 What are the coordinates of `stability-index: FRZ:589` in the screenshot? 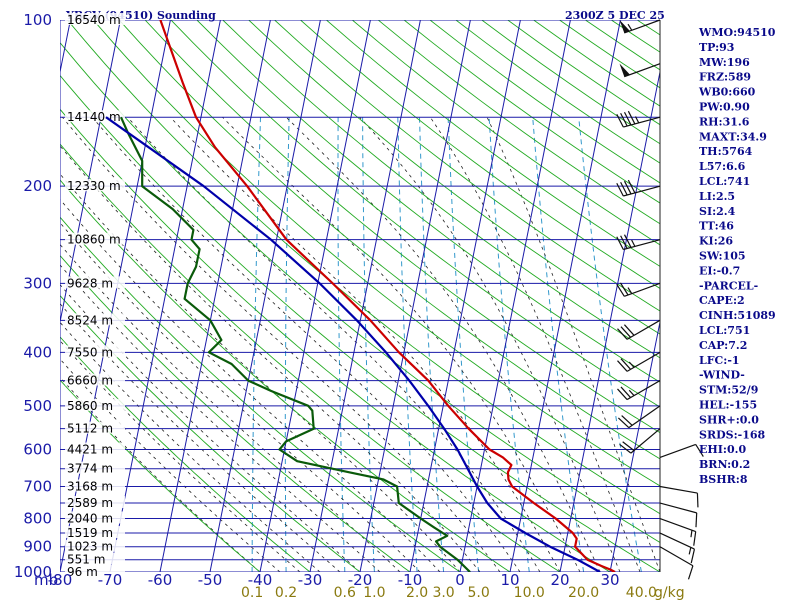 It's located at (725, 77).